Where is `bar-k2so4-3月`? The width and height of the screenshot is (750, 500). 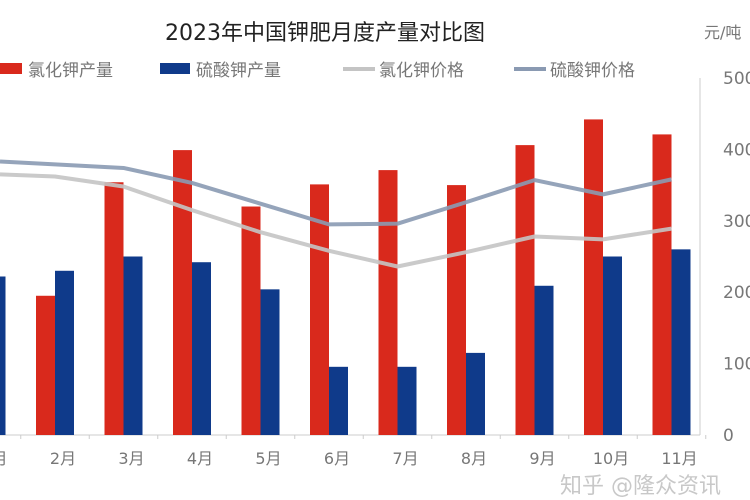 bar-k2so4-3月 is located at coordinates (133, 345).